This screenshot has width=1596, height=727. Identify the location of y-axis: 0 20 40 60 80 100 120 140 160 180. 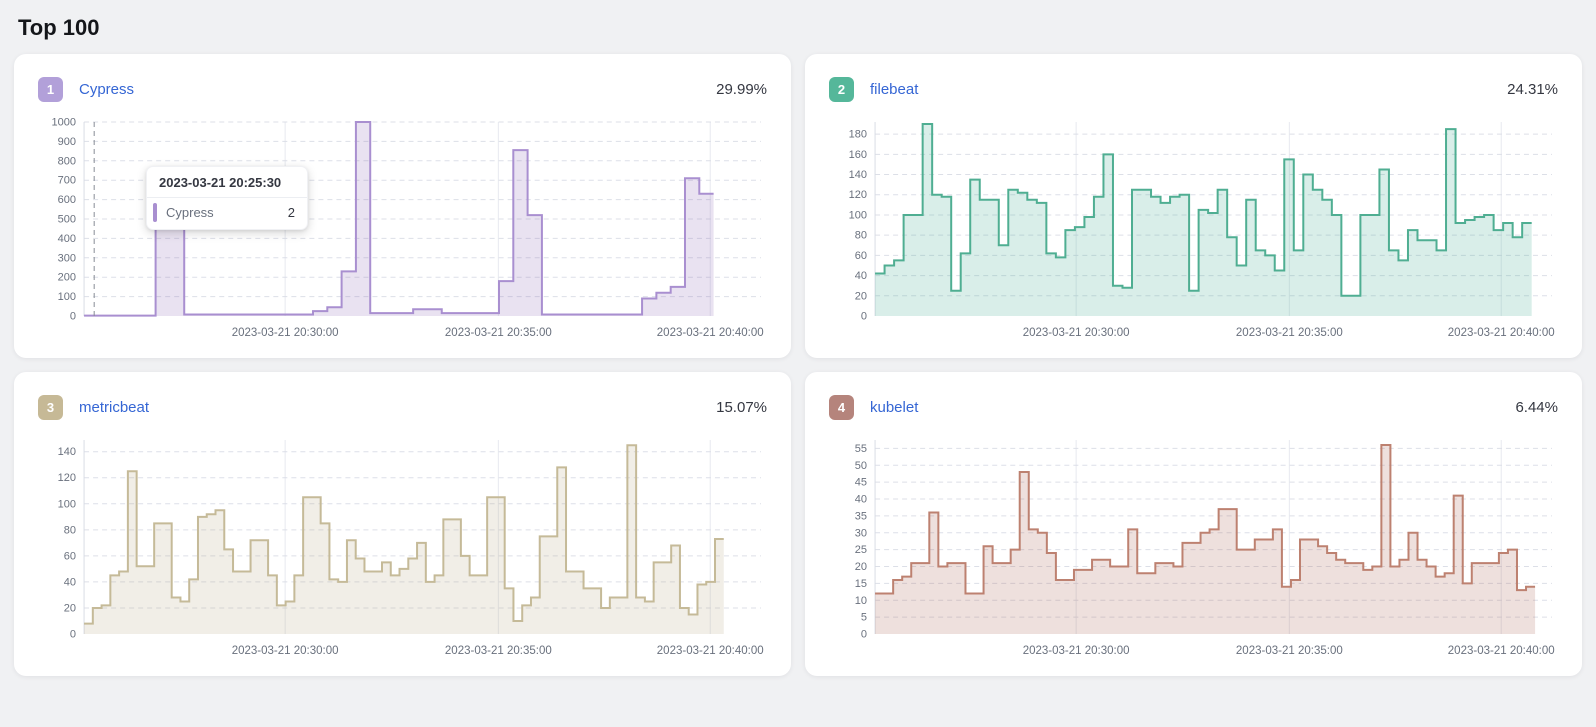
(1200, 226).